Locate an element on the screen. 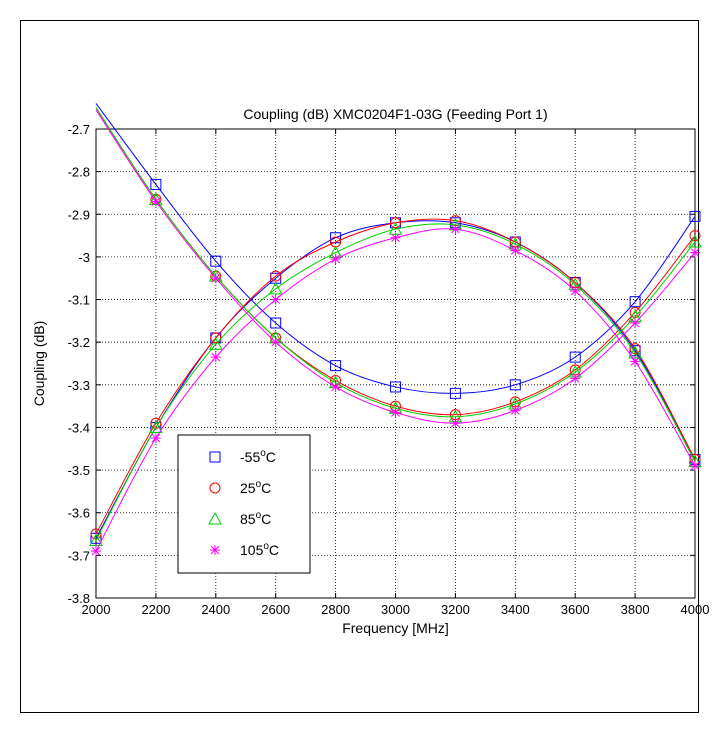  y-axis-label: Coupling (dB) is located at coordinates (39, 364).